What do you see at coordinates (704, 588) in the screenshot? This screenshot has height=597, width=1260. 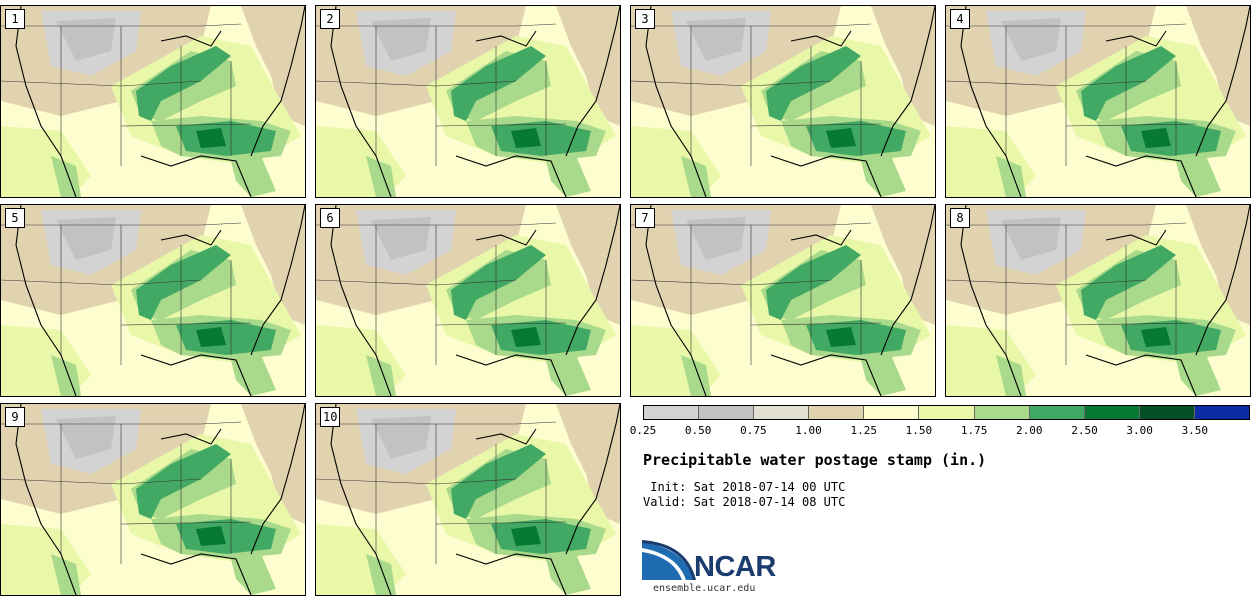 I see `site-url: ensemble.ucar.edu` at bounding box center [704, 588].